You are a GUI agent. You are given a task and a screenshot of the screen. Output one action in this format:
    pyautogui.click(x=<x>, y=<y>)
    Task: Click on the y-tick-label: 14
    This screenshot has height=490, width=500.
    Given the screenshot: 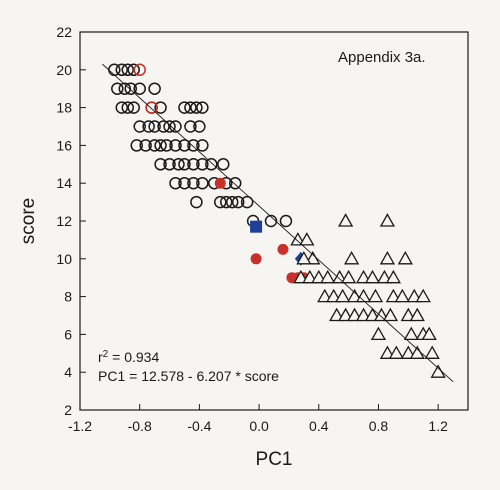 What is the action you would take?
    pyautogui.click(x=64, y=183)
    